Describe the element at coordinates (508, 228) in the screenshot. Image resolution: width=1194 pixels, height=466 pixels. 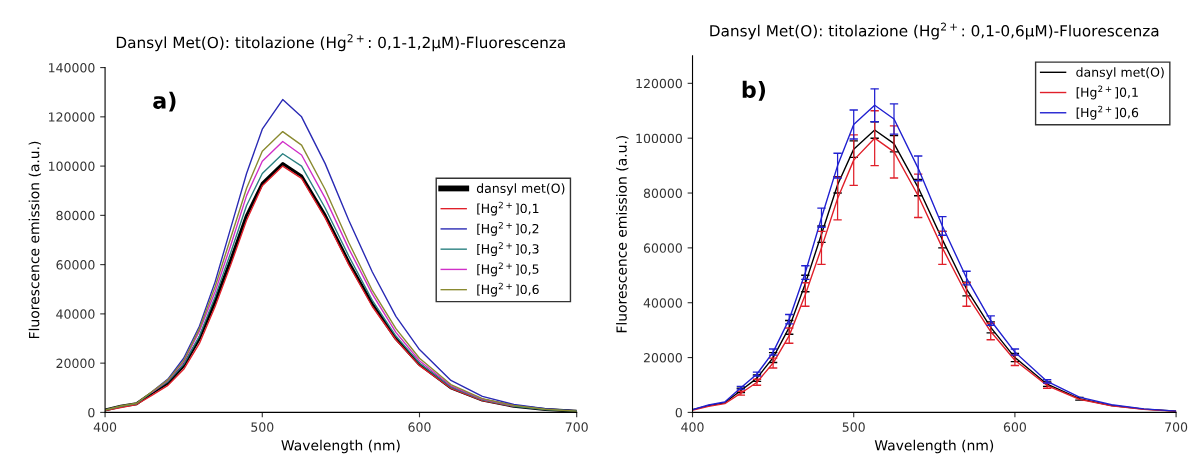
I see `legend-label: [Hg$^{2+}$]0,2` at that location.